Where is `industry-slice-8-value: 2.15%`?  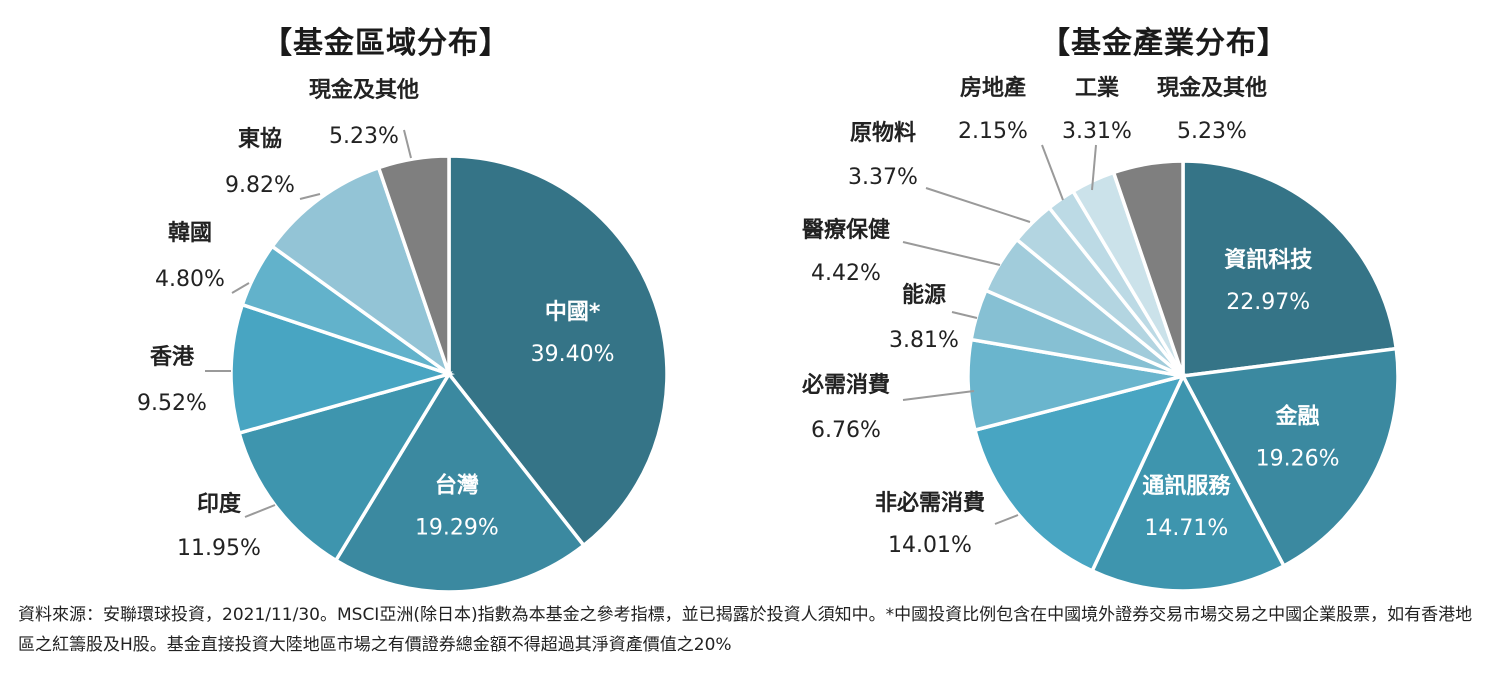
industry-slice-8-value: 2.15% is located at coordinates (993, 131).